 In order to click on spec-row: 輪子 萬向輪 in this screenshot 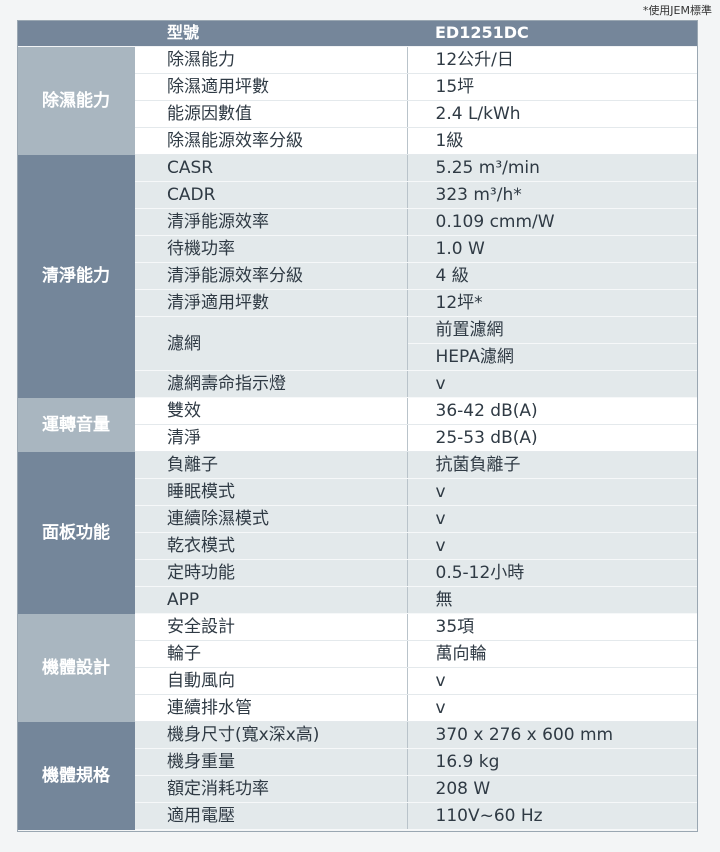, I will do `click(357, 654)`.